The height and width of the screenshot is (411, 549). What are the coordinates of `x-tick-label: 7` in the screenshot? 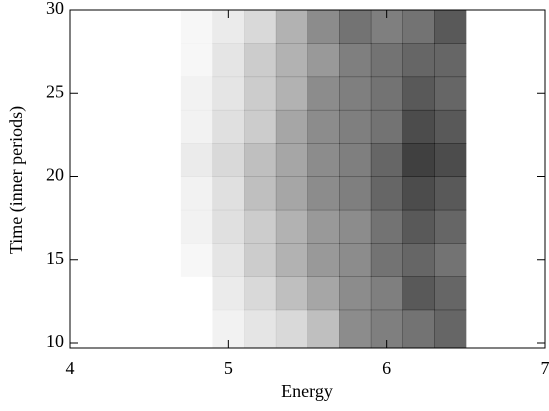 It's located at (545, 368).